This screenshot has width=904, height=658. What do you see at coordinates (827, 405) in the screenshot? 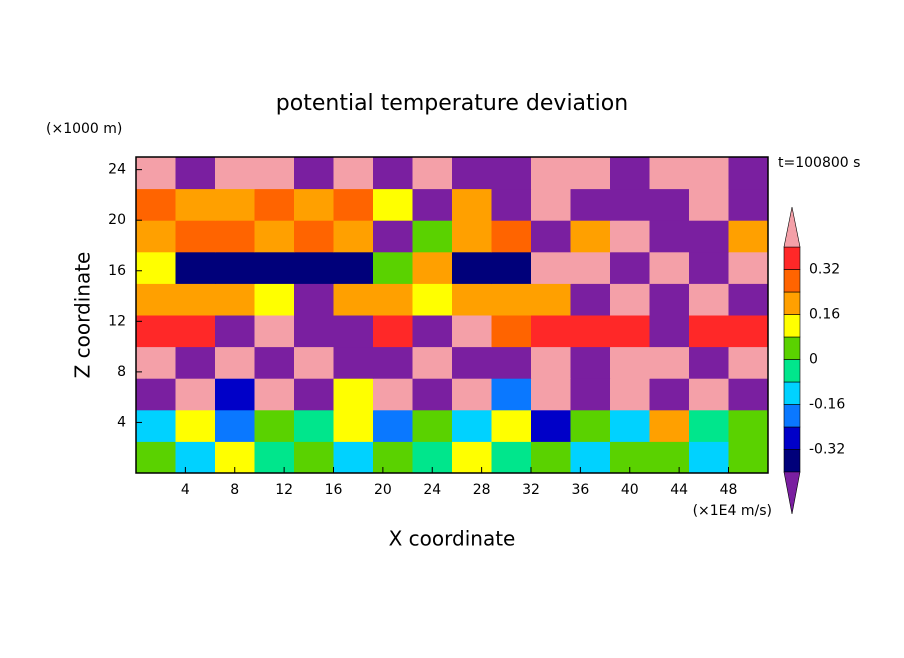
I see `colorbar-label: -0.16` at bounding box center [827, 405].